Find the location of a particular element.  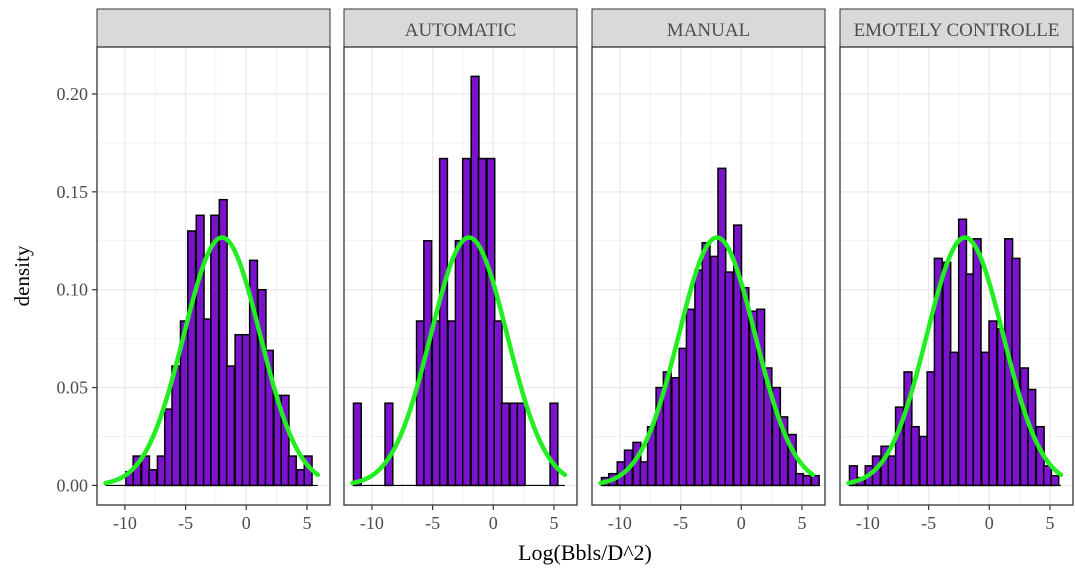

y-tick-label: 0.10 is located at coordinates (73, 290).